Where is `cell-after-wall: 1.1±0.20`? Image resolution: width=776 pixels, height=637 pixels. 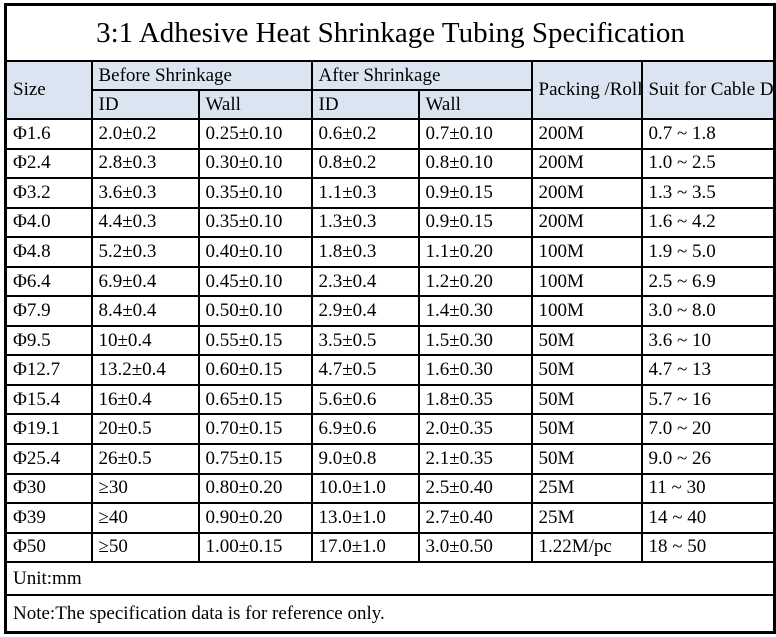 cell-after-wall: 1.1±0.20 is located at coordinates (475, 252).